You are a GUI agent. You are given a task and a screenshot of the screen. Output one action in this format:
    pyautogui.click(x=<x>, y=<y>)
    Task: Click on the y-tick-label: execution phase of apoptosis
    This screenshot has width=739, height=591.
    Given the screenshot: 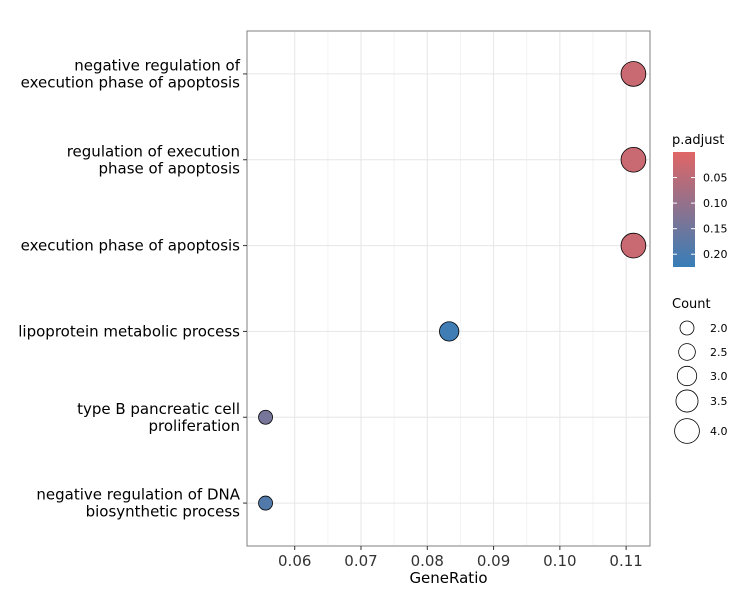 What is the action you would take?
    pyautogui.click(x=131, y=246)
    